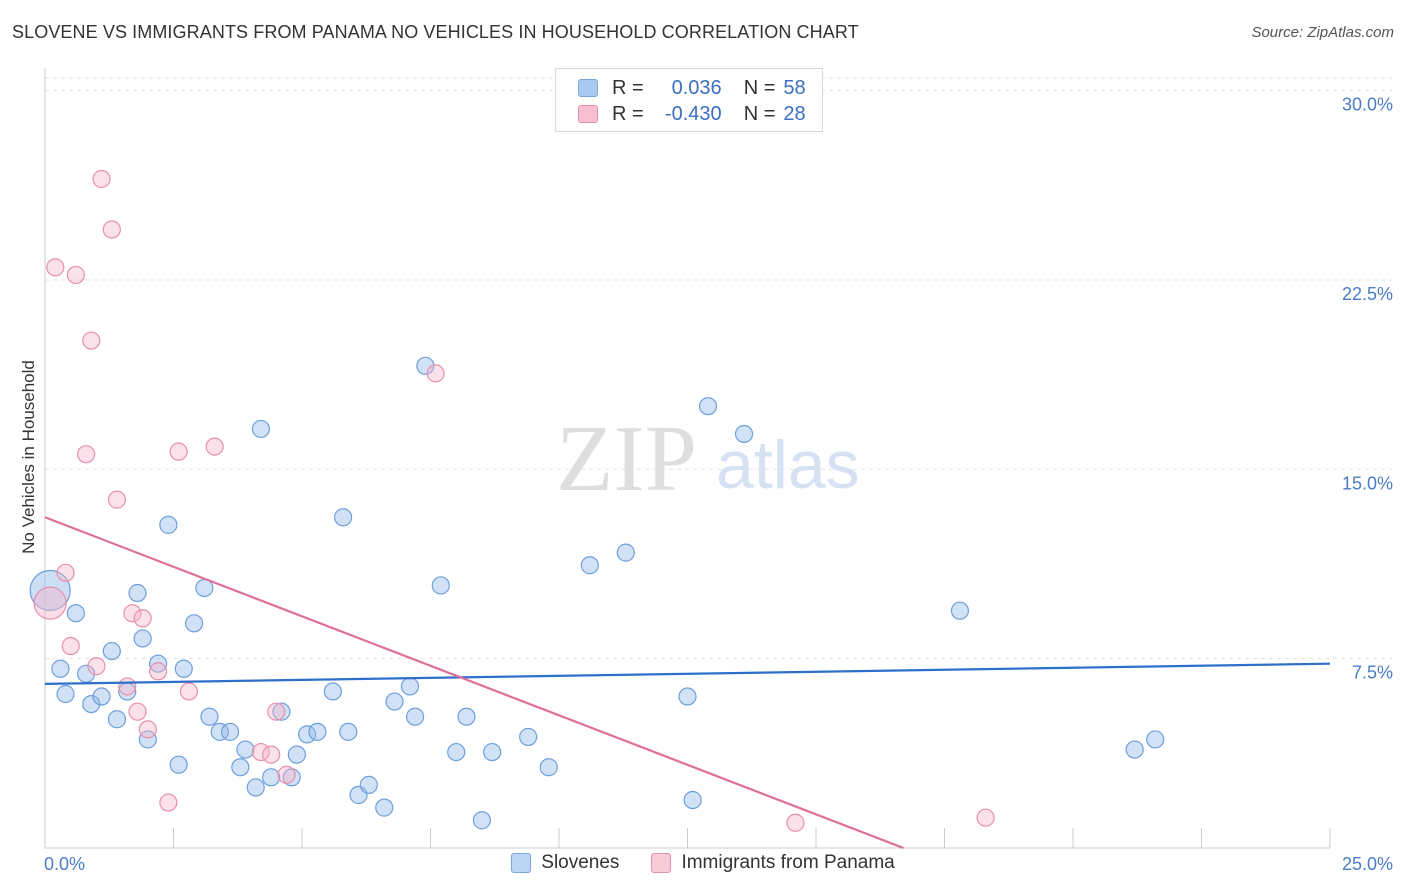  I want to click on legend-row-slovenes: R = 0.036 N = 58, so click(692, 88).